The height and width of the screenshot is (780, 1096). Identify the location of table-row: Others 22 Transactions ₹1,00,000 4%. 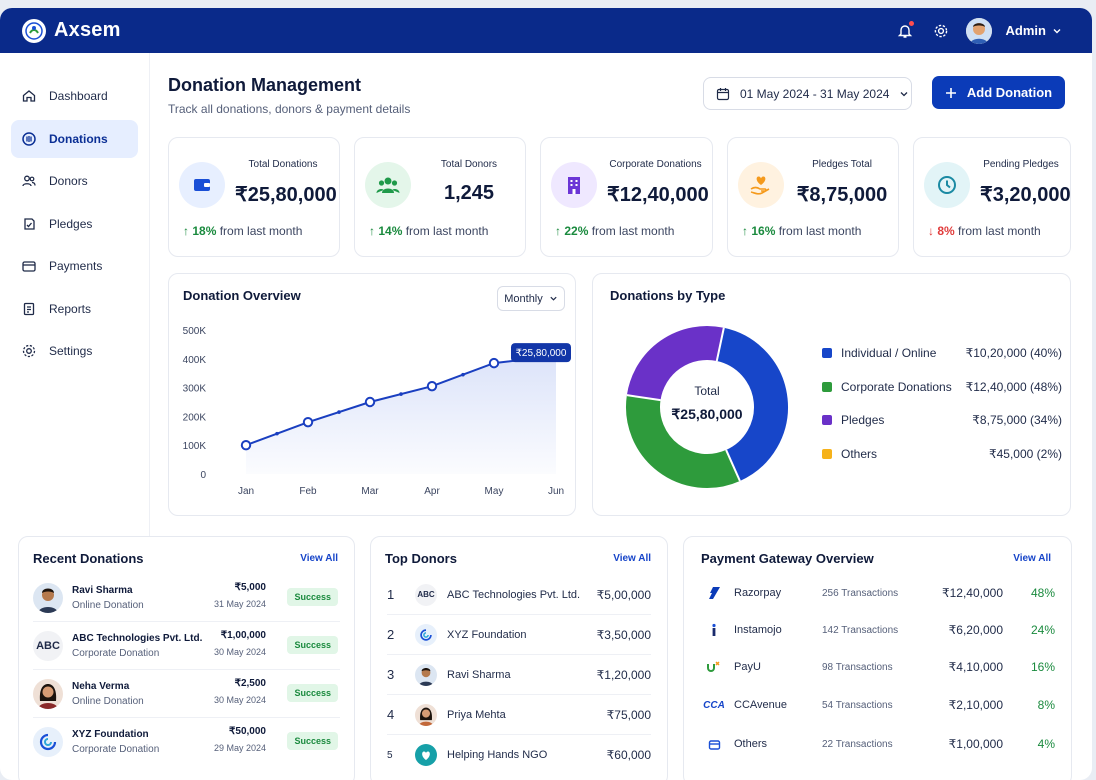
(879, 744).